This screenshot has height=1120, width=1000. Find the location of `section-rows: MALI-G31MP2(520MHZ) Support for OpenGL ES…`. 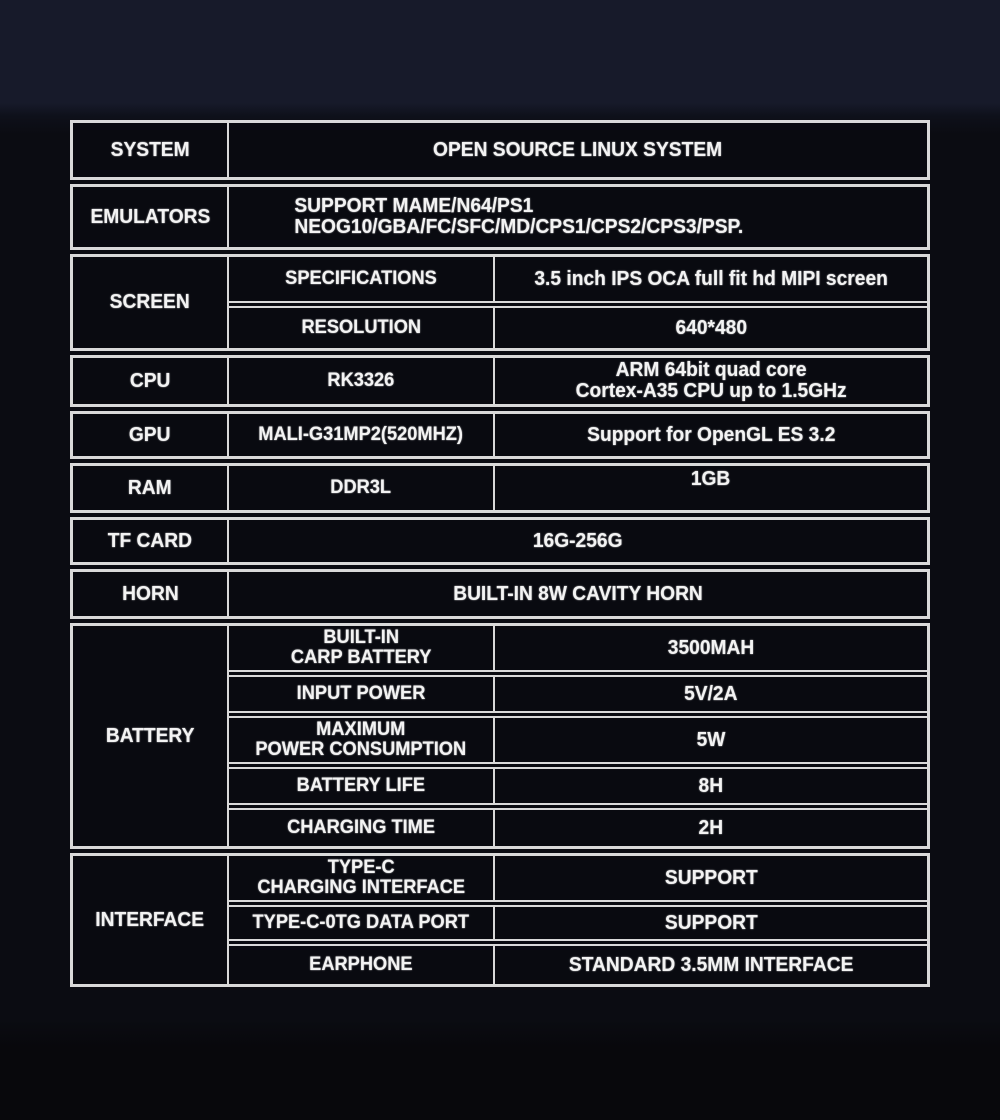

section-rows: MALI-G31MP2(520MHZ) Support for OpenGL ES… is located at coordinates (578, 435).